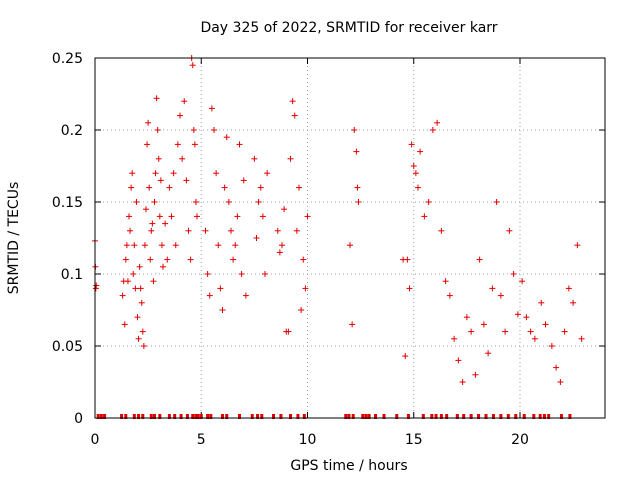 The height and width of the screenshot is (480, 640). I want to click on y-tick-label: 0.25, so click(67, 59).